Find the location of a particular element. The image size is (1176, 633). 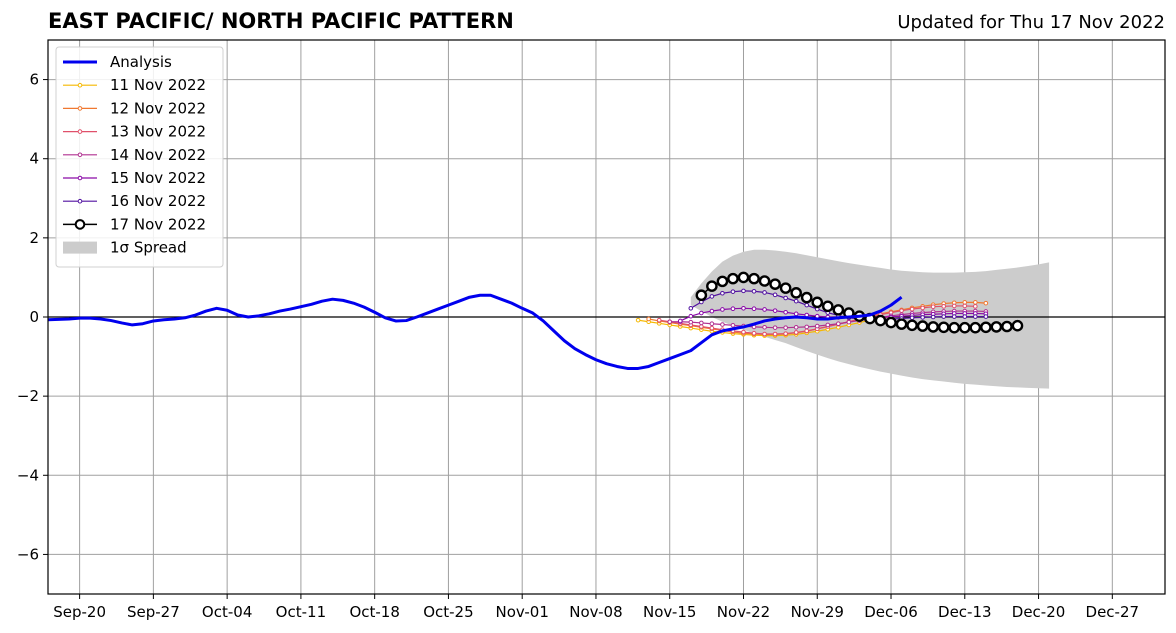

x-tick-label: Oct-18 is located at coordinates (374, 612).